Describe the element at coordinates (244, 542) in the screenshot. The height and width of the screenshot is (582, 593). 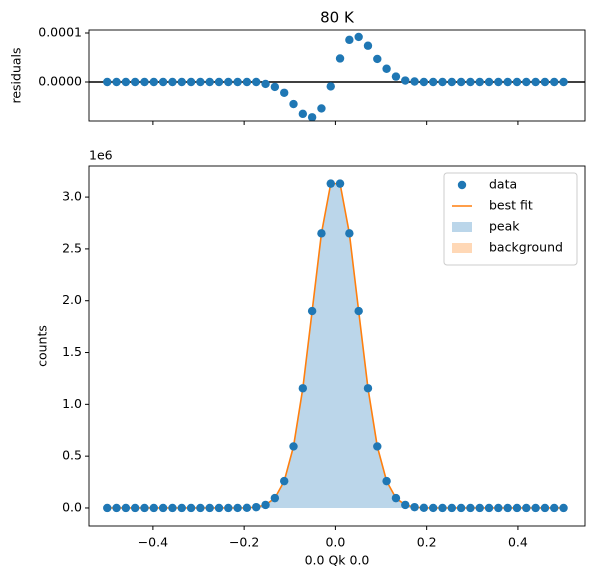
I see `x-tick-label: −0.2` at that location.